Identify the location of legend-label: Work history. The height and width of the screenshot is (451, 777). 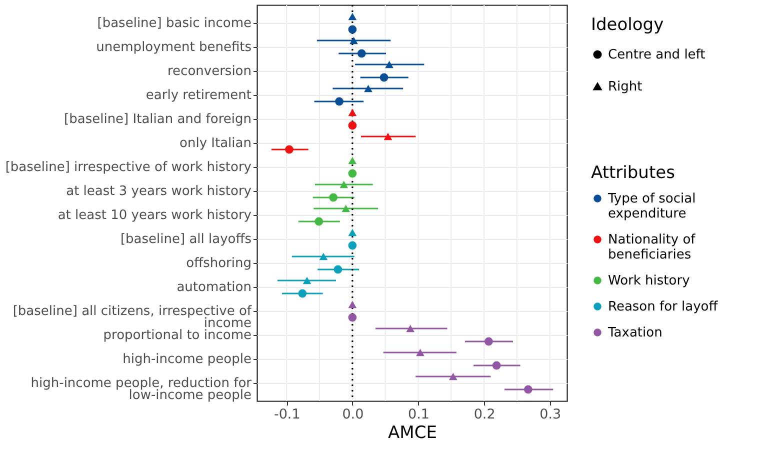
(649, 281).